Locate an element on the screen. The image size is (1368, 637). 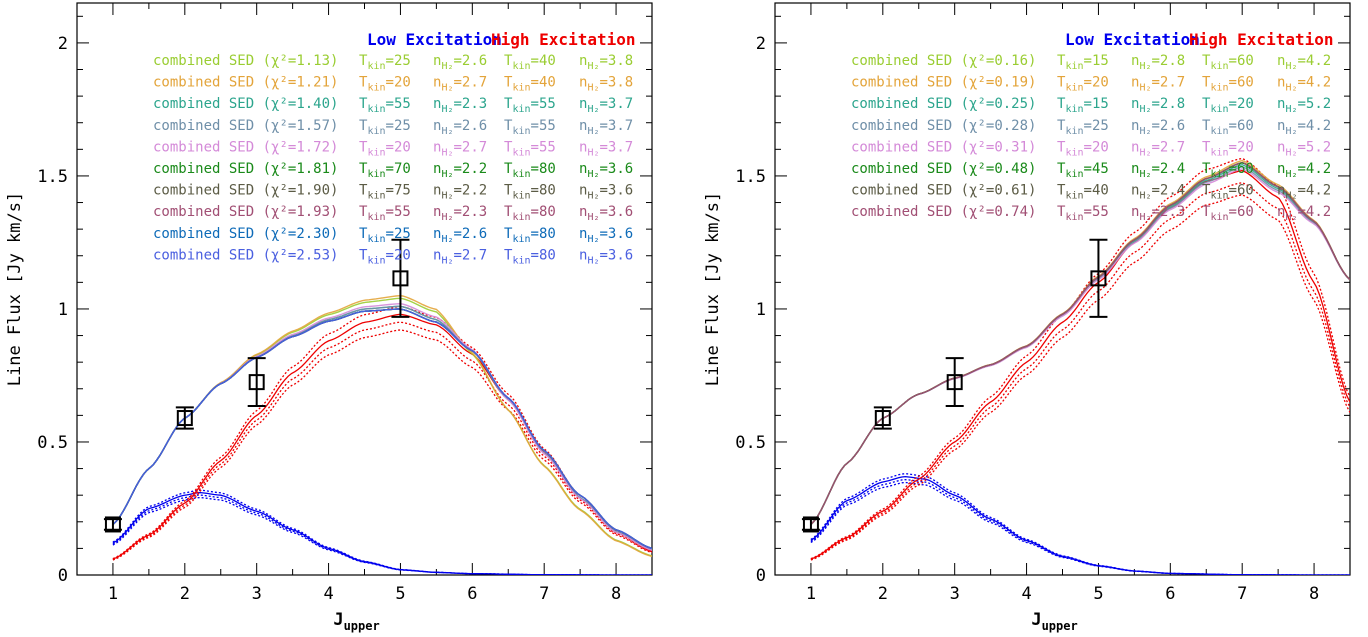
legend-entry-label: combined SED (χ²=1.93) is located at coordinates (245, 212).